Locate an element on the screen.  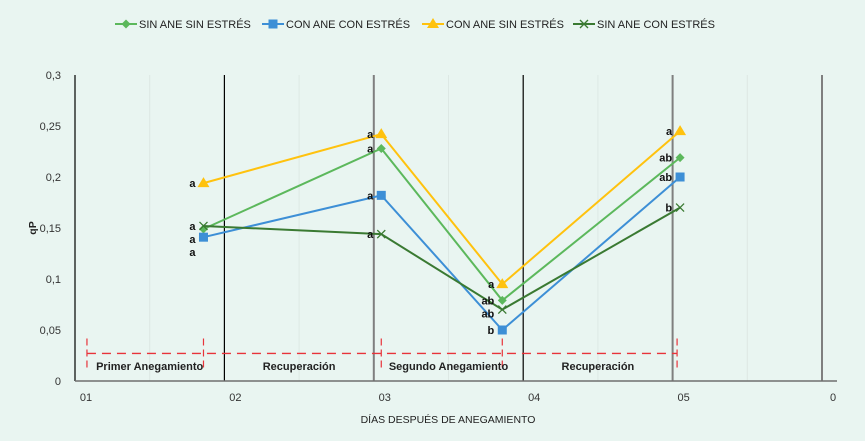
phase-label: Segundo Anegamiento is located at coordinates (449, 367).